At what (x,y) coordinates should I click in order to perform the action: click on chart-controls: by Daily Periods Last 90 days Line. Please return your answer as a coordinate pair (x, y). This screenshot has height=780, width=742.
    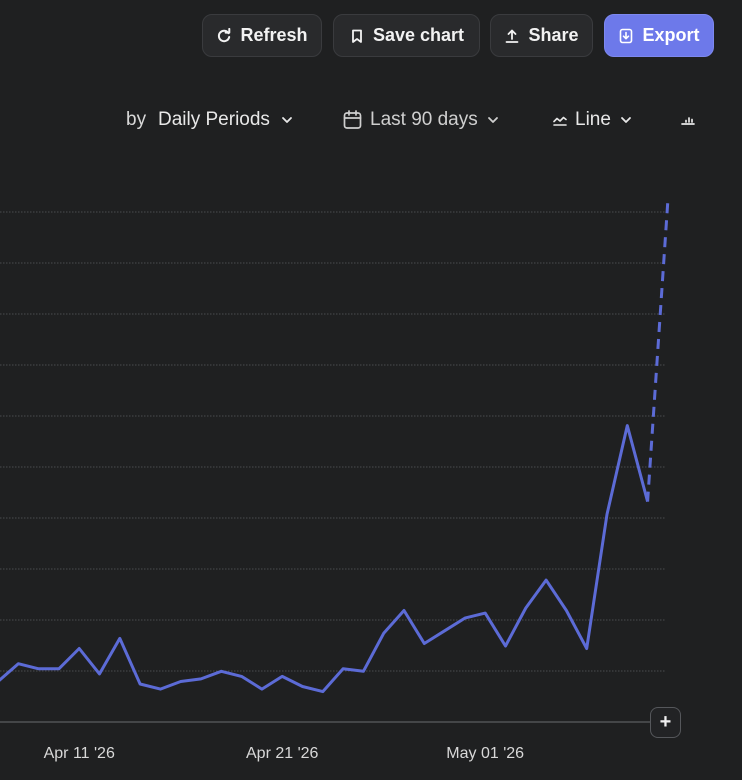
    Looking at the image, I should click on (371, 120).